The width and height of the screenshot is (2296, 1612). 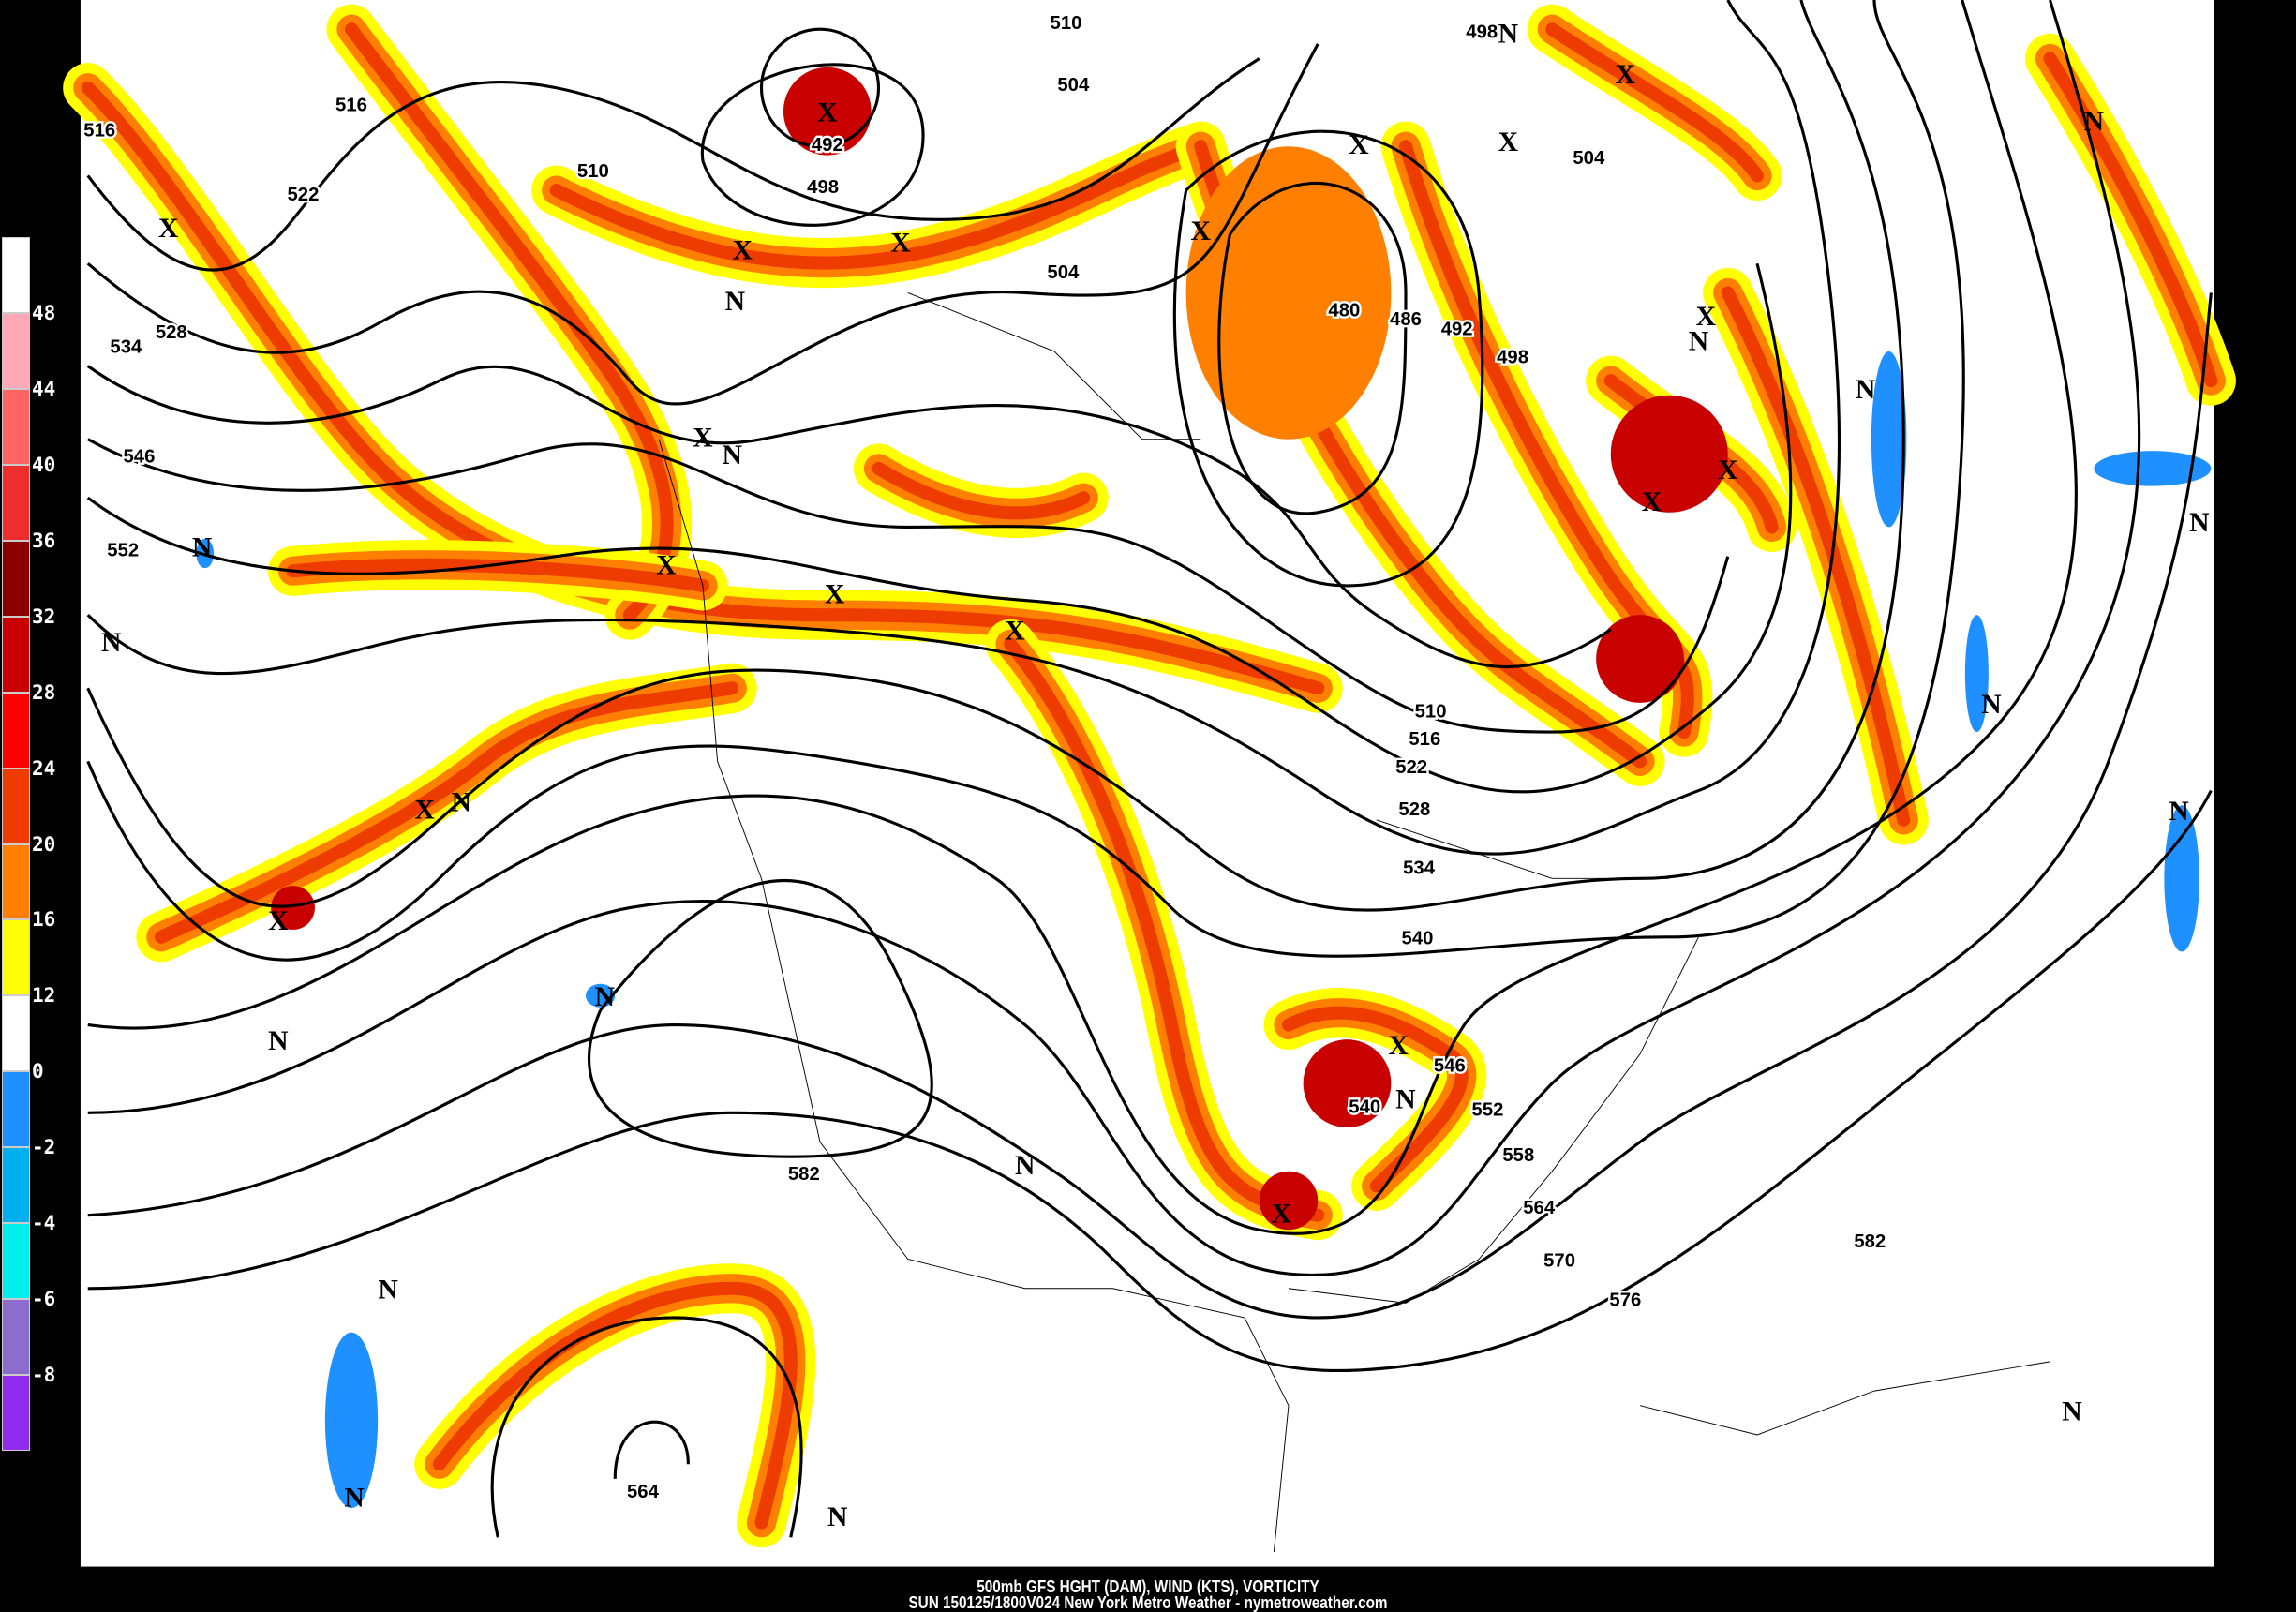 I want to click on contour-label: 534, so click(x=1420, y=868).